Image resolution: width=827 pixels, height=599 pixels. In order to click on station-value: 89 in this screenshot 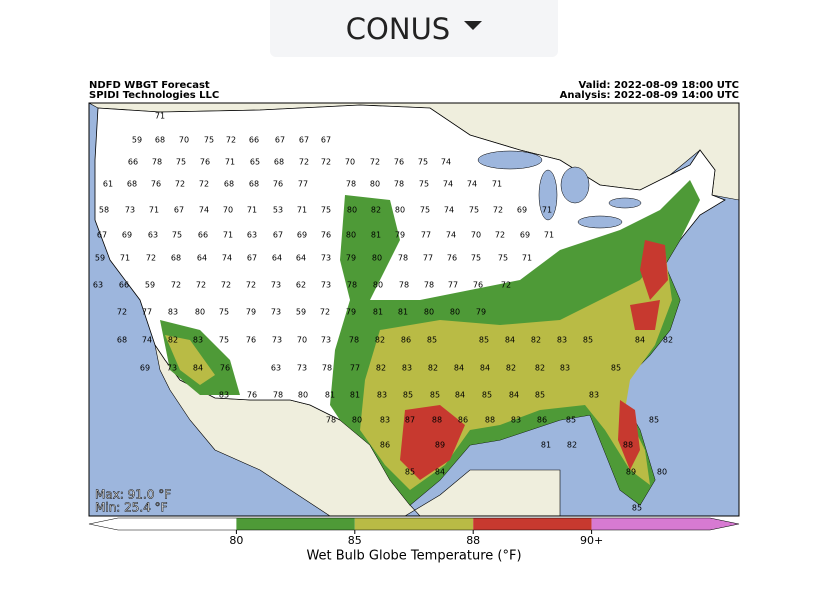, I will do `click(631, 472)`.